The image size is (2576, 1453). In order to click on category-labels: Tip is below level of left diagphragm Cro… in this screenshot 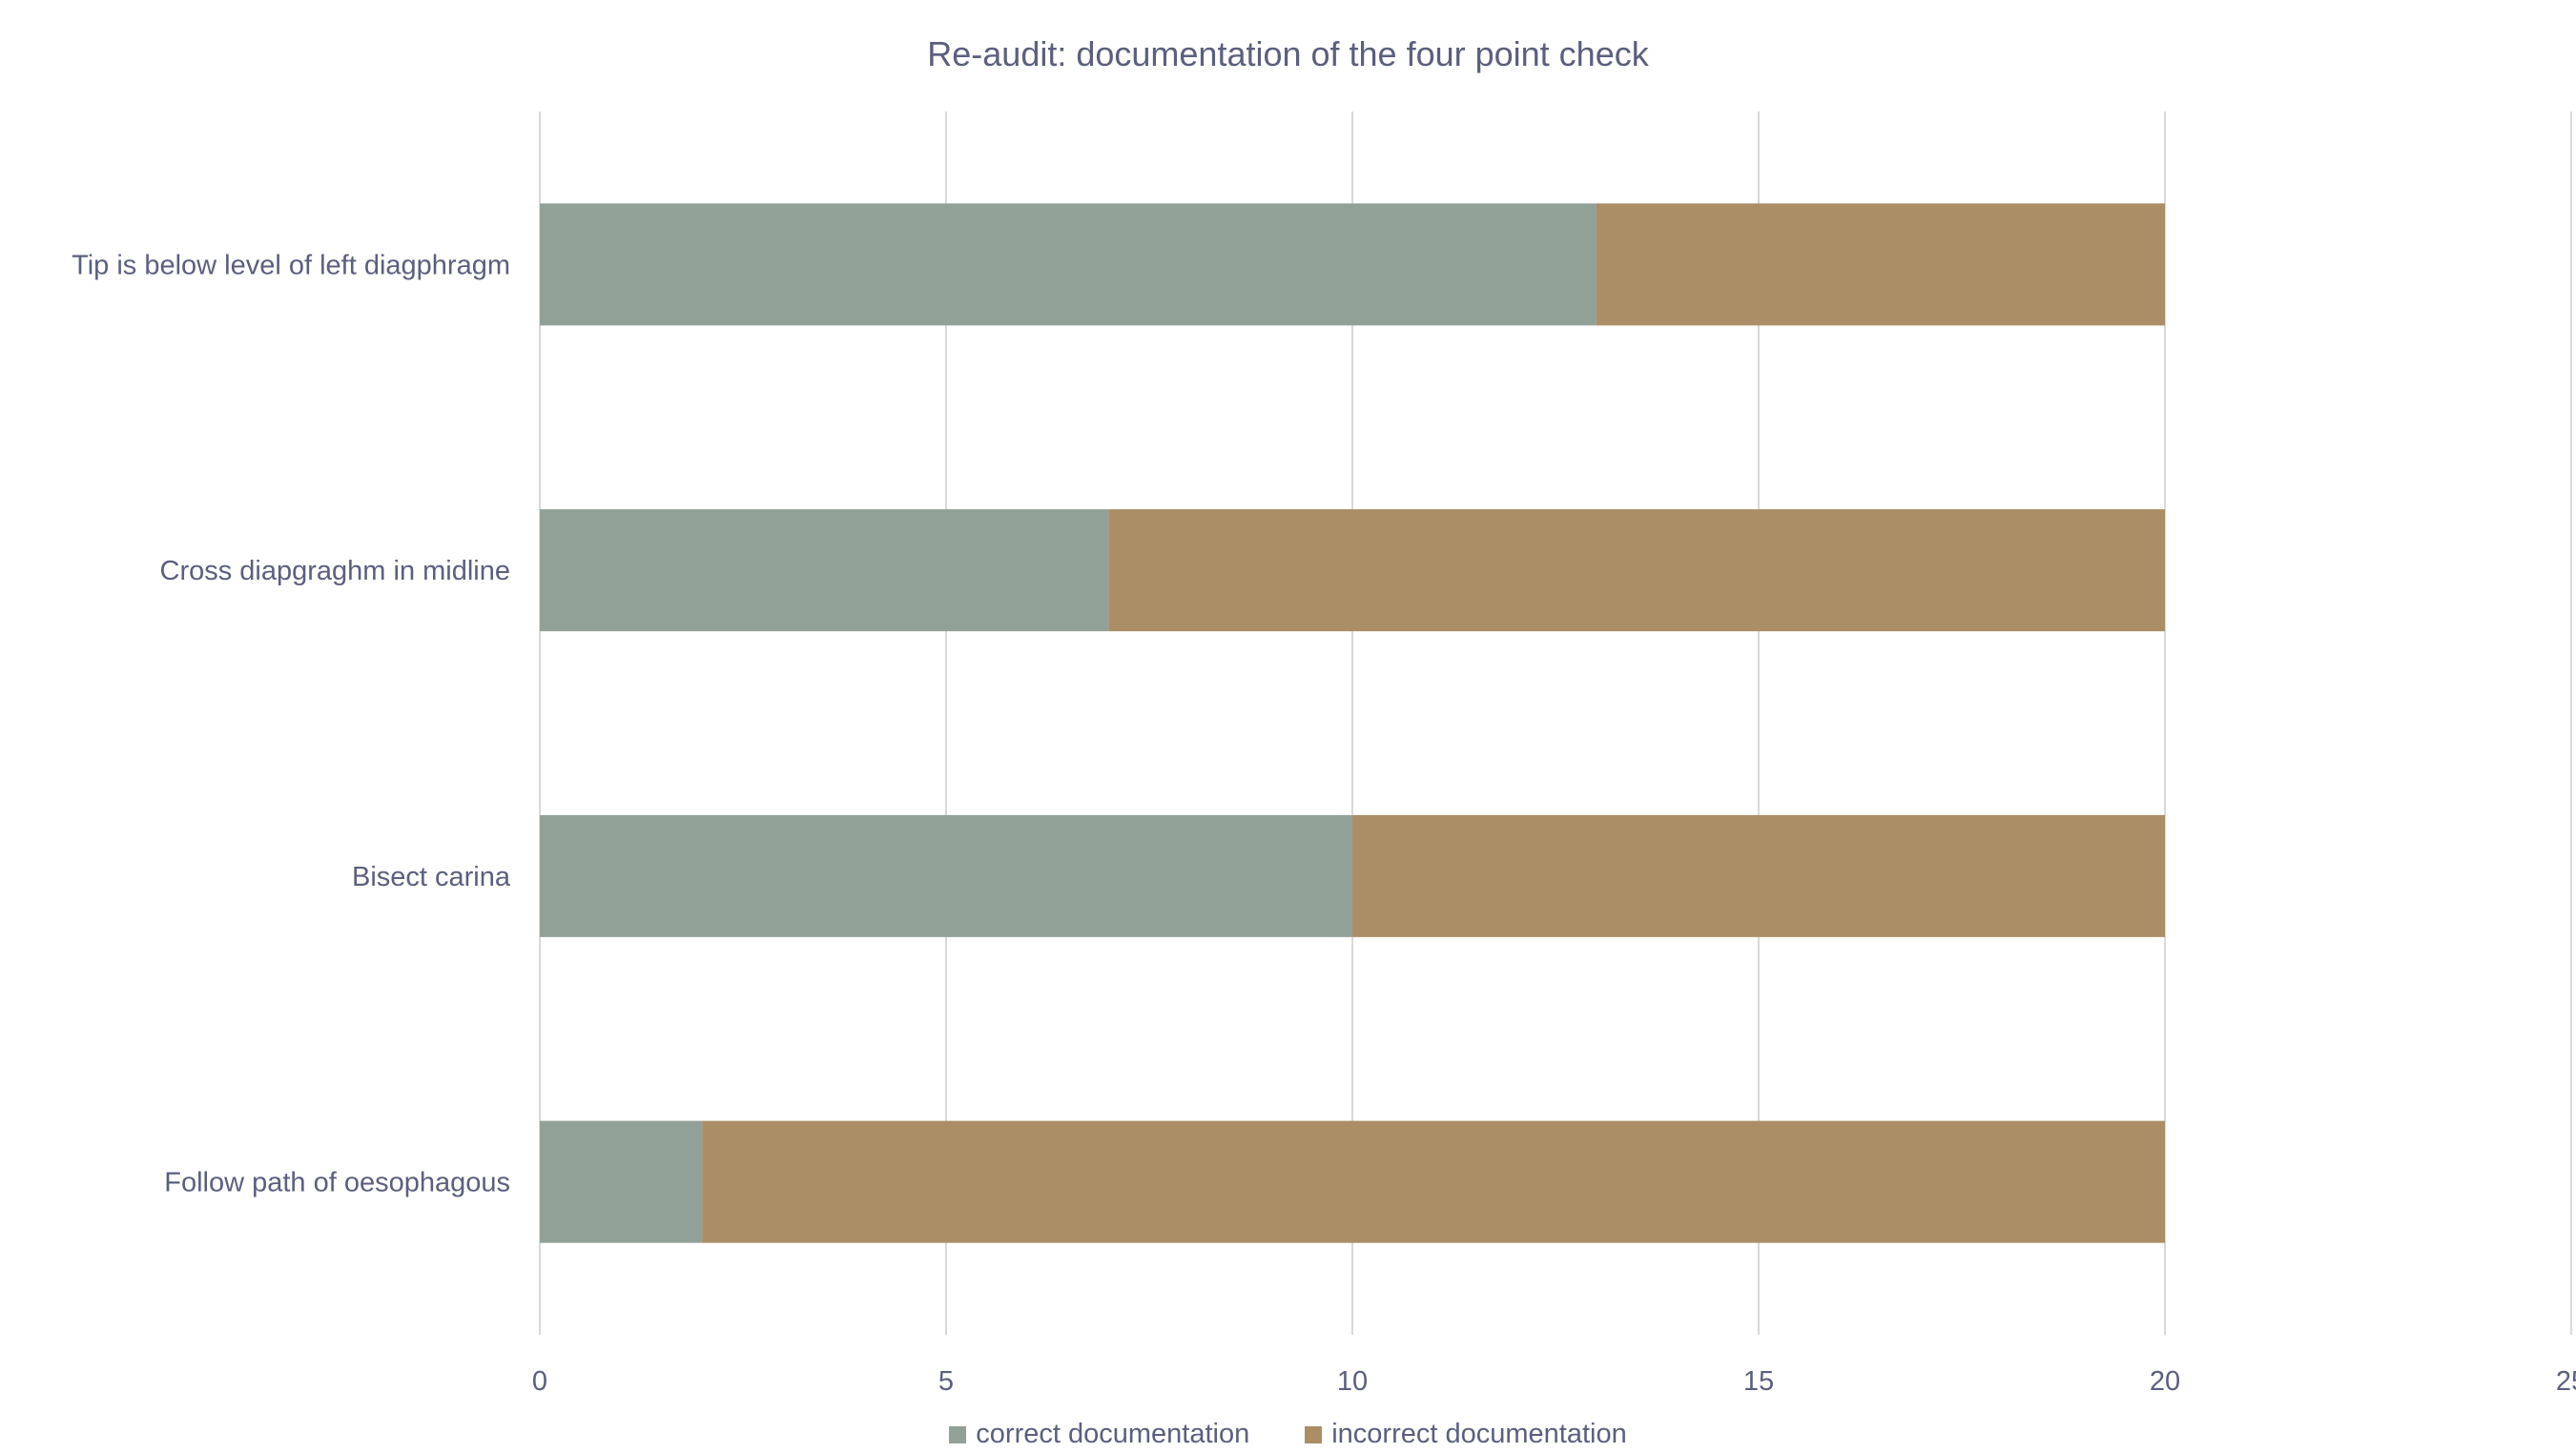, I will do `click(291, 724)`.